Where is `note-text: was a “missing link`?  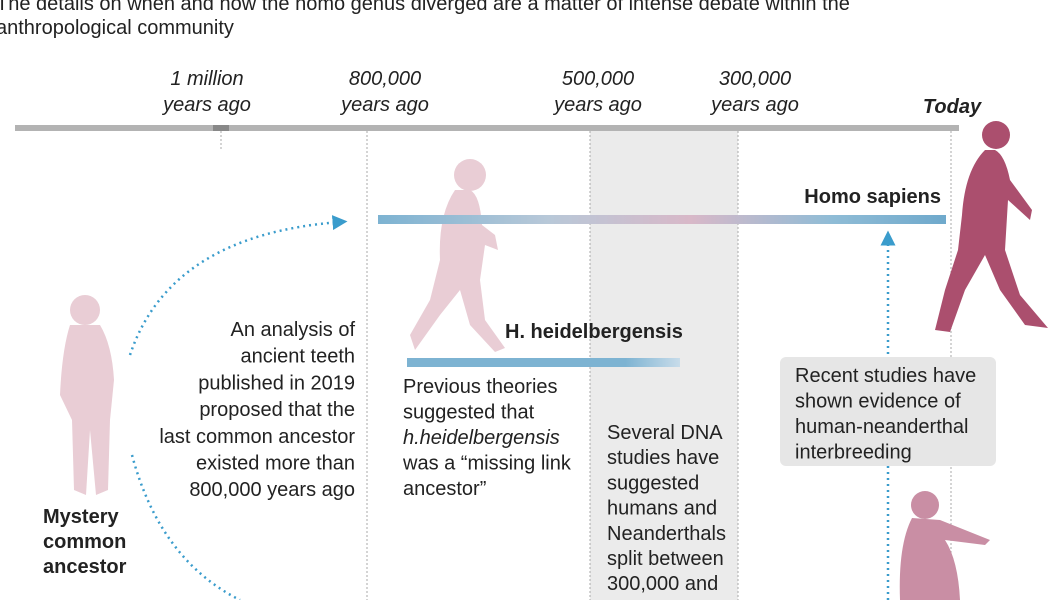
note-text: was a “missing link is located at coordinates (487, 464).